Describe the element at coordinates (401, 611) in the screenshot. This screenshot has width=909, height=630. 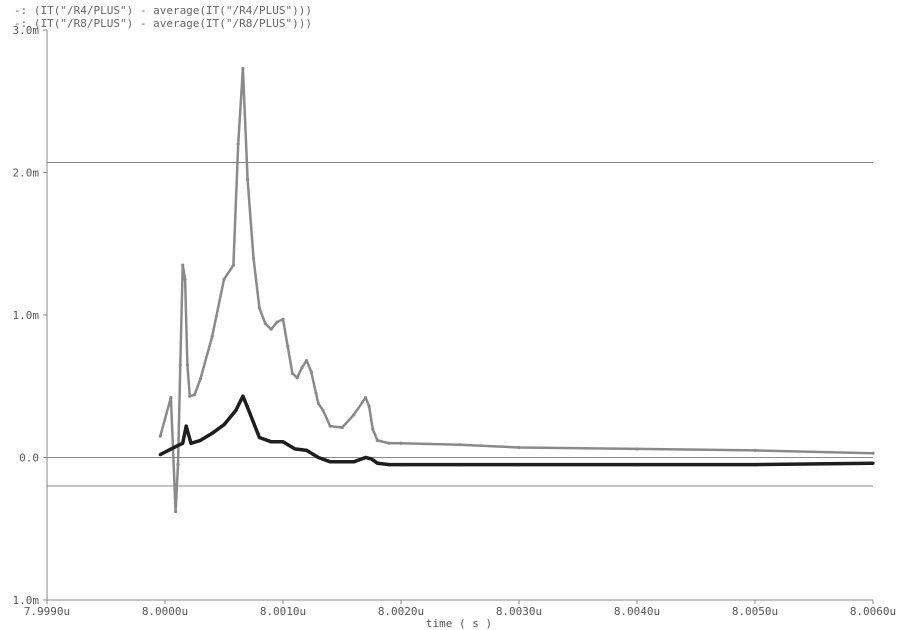
I see `x-tick-label: 8.0020u` at that location.